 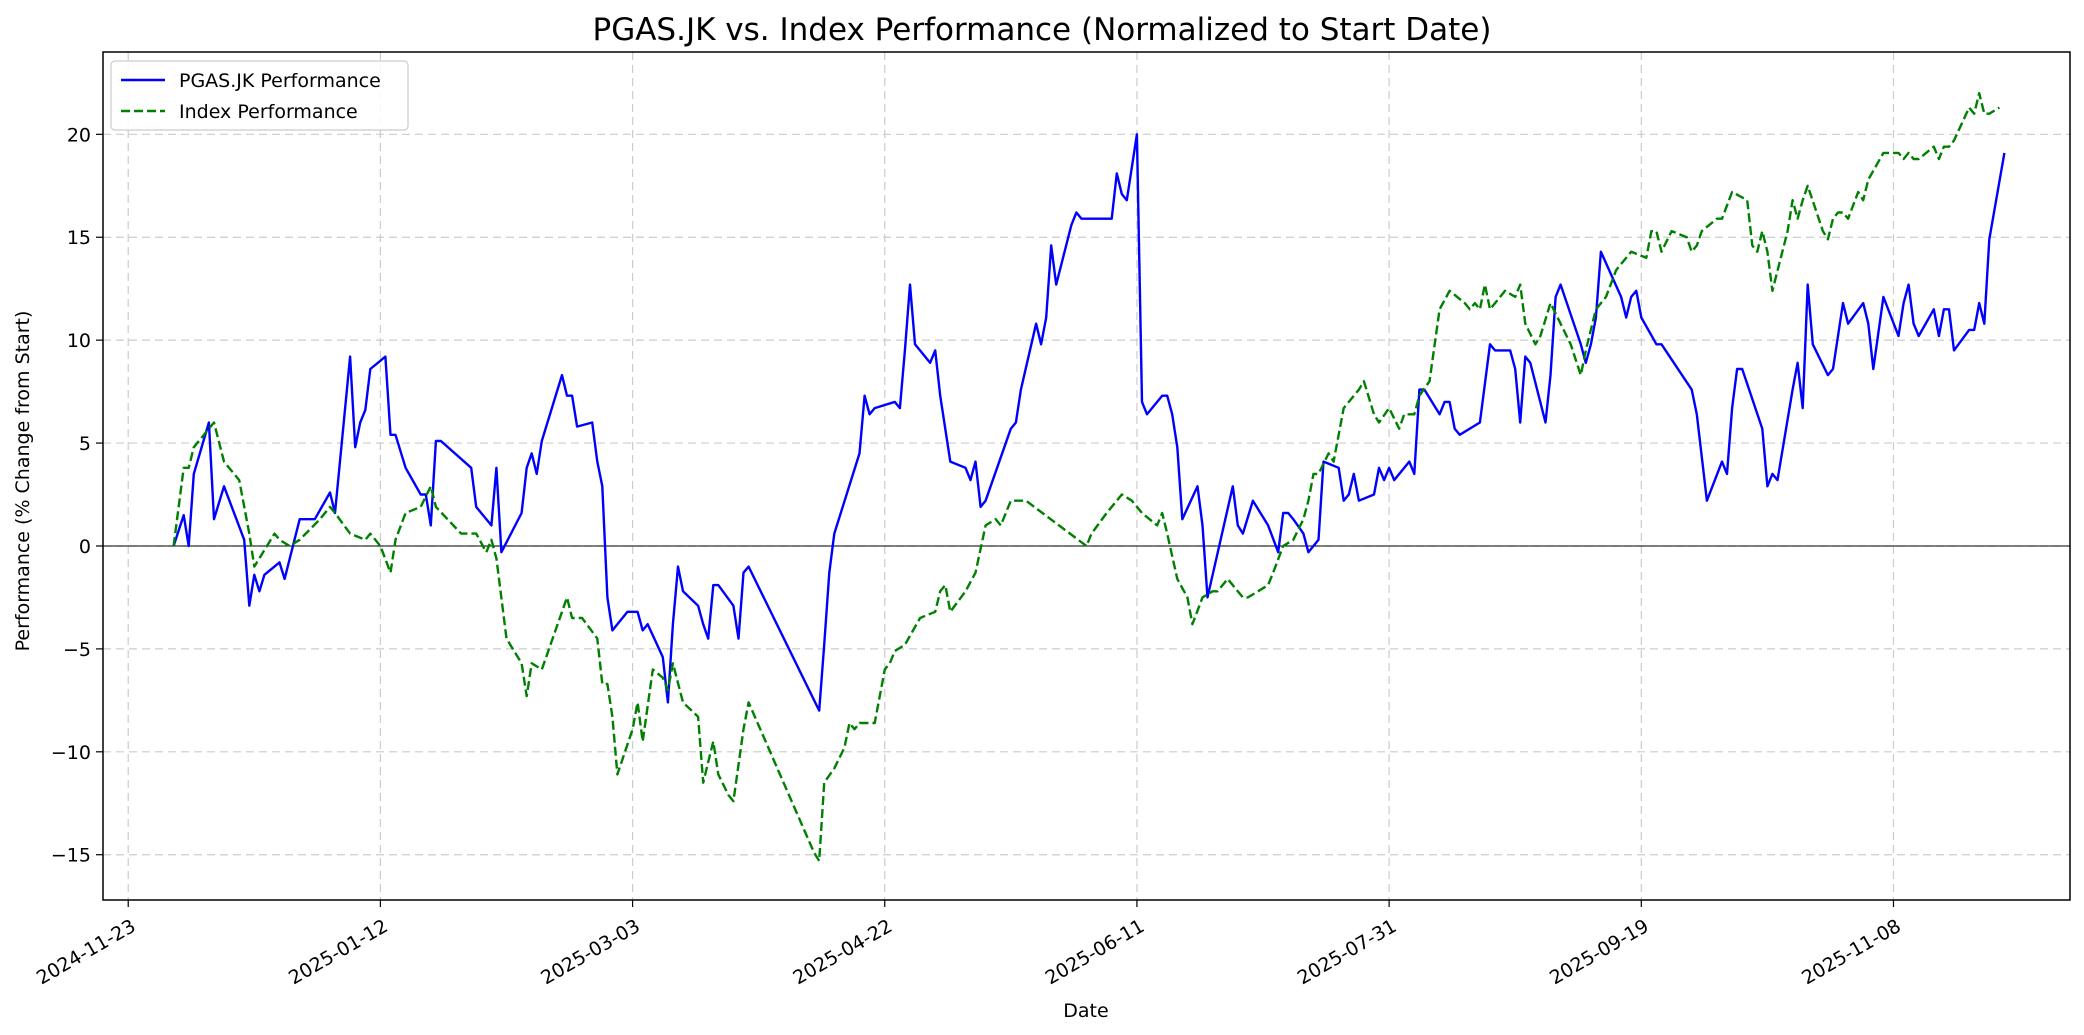 What do you see at coordinates (280, 81) in the screenshot?
I see `legend-label-pgas: PGAS.JK Performance` at bounding box center [280, 81].